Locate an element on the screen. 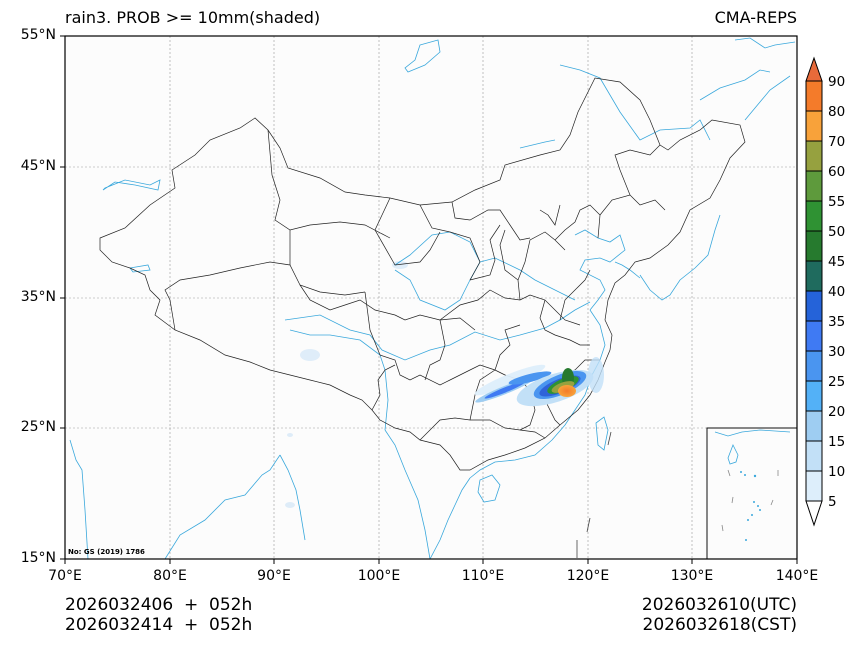 This screenshot has height=647, width=860. colorbar-label-45: 45 is located at coordinates (837, 262).